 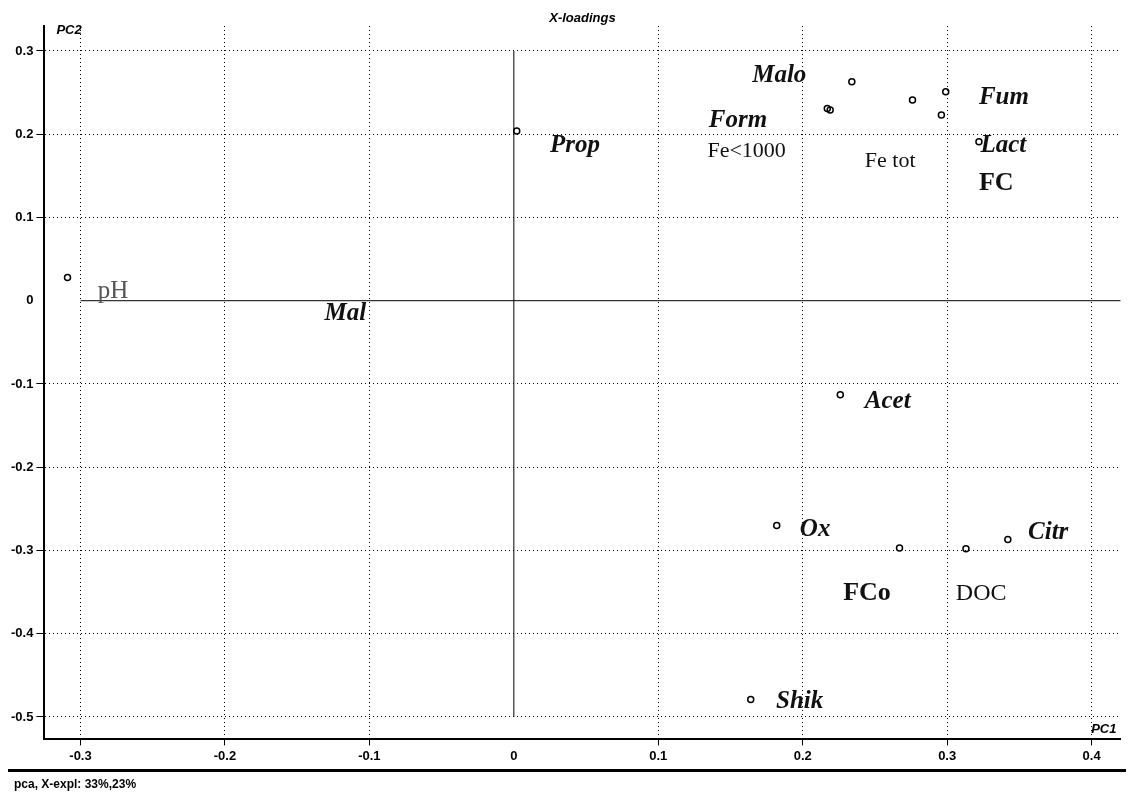 What do you see at coordinates (1104, 728) in the screenshot?
I see `x-axis-title: PC1` at bounding box center [1104, 728].